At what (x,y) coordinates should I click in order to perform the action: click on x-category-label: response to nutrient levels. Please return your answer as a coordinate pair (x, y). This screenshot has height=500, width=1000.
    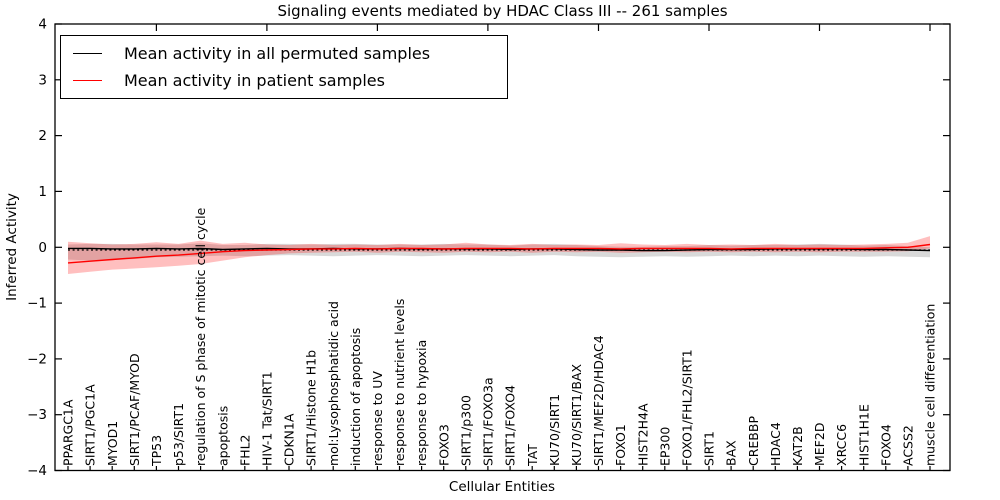
    Looking at the image, I should click on (399, 382).